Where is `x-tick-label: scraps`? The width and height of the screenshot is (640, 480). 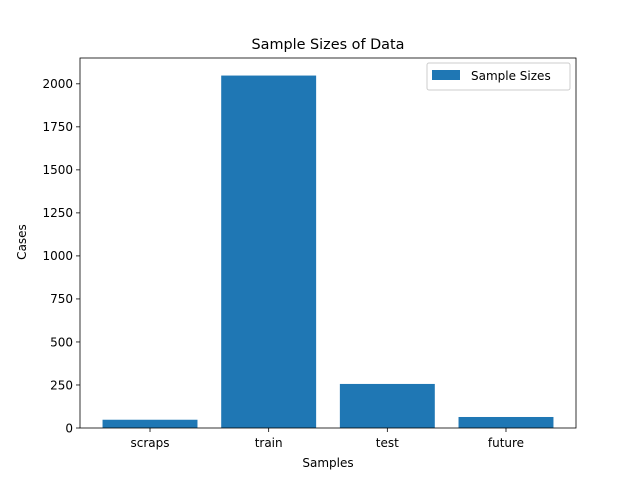 x-tick-label: scraps is located at coordinates (150, 443).